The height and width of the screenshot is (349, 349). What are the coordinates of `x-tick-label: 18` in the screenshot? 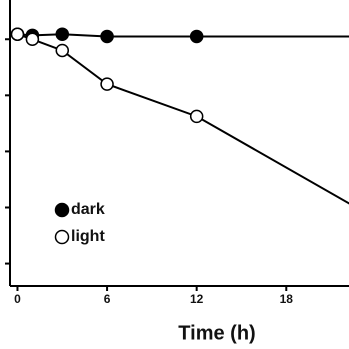 It's located at (287, 299).